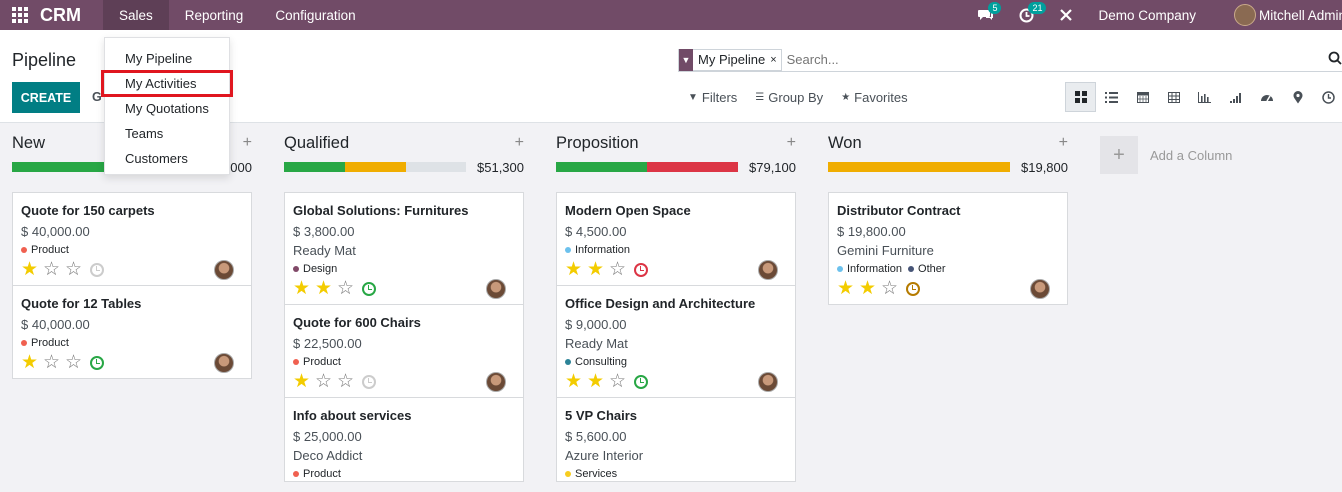  What do you see at coordinates (789, 97) in the screenshot?
I see `groupby-toggle: ☰ Group By` at bounding box center [789, 97].